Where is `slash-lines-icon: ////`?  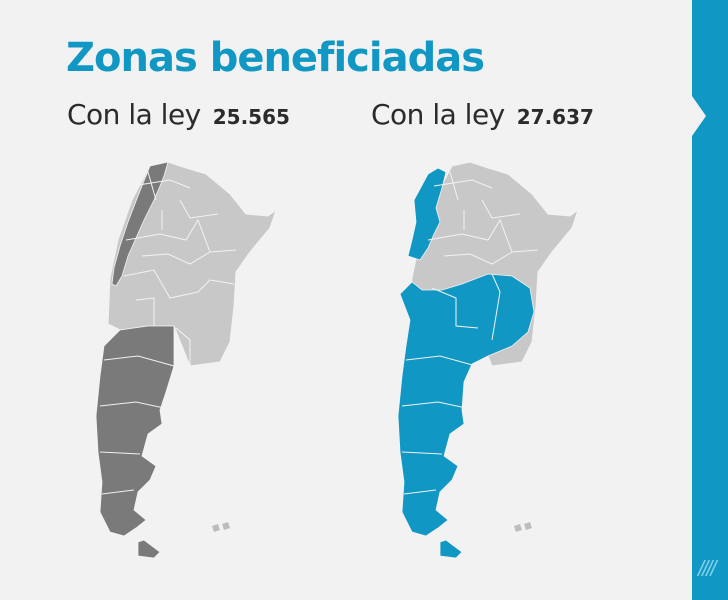 slash-lines-icon: //// is located at coordinates (706, 569).